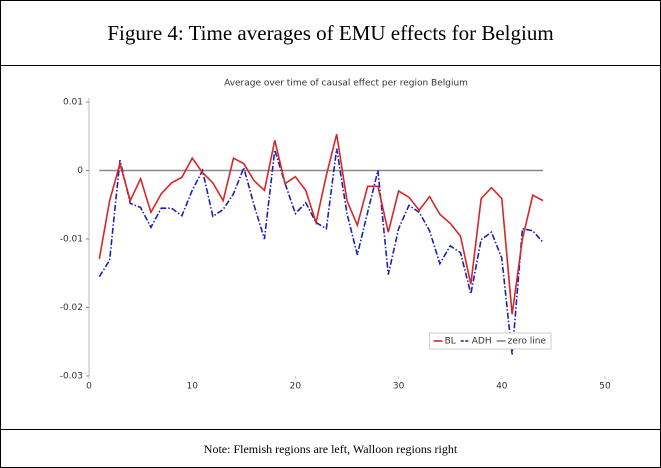 Image resolution: width=661 pixels, height=468 pixels. I want to click on legend-label: ADH, so click(482, 342).